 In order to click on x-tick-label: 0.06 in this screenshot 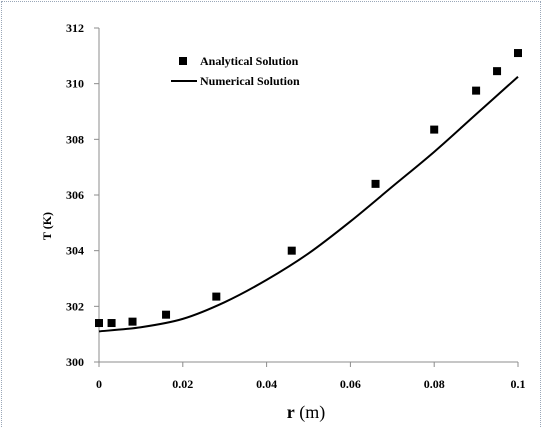, I will do `click(350, 384)`.